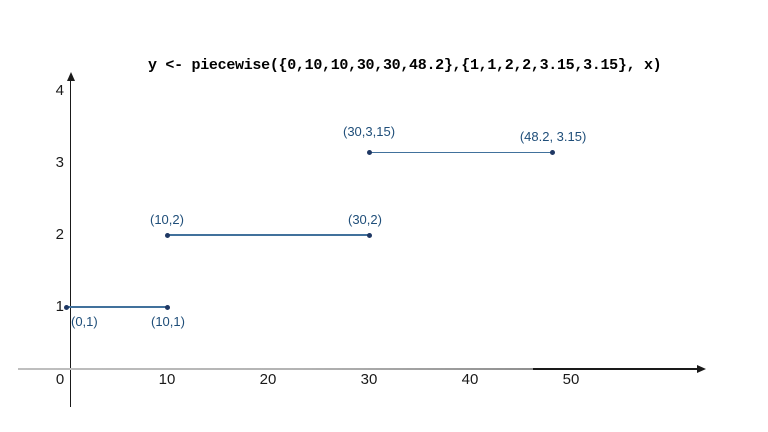 This screenshot has height=432, width=768. Describe the element at coordinates (701, 369) in the screenshot. I see `x-axis-arrow-icon` at that location.